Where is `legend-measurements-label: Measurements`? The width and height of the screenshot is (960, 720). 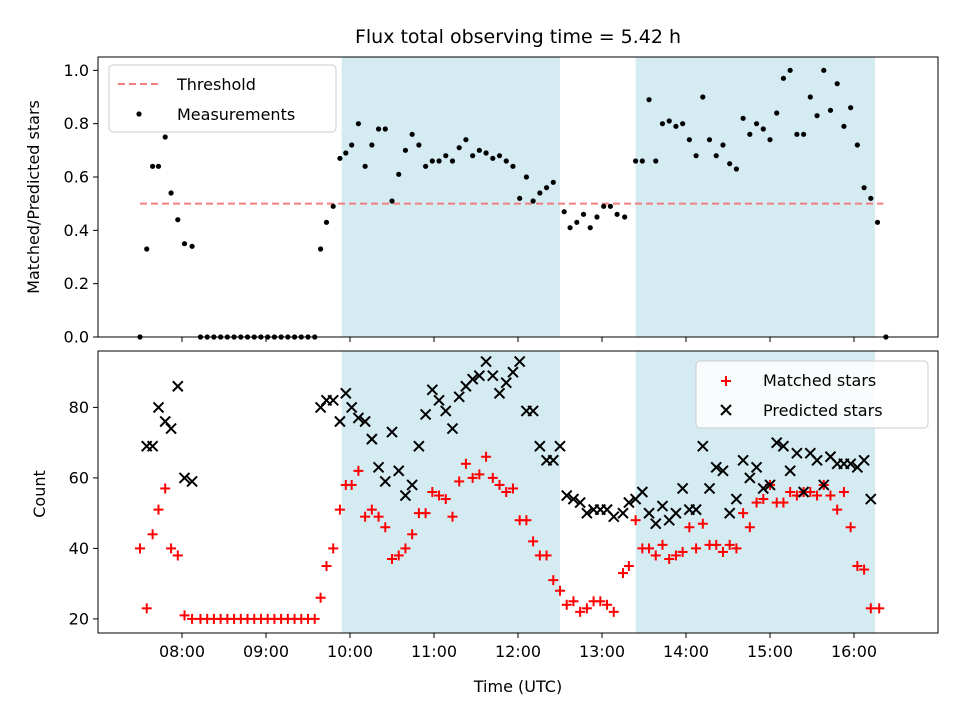 legend-measurements-label: Measurements is located at coordinates (236, 114).